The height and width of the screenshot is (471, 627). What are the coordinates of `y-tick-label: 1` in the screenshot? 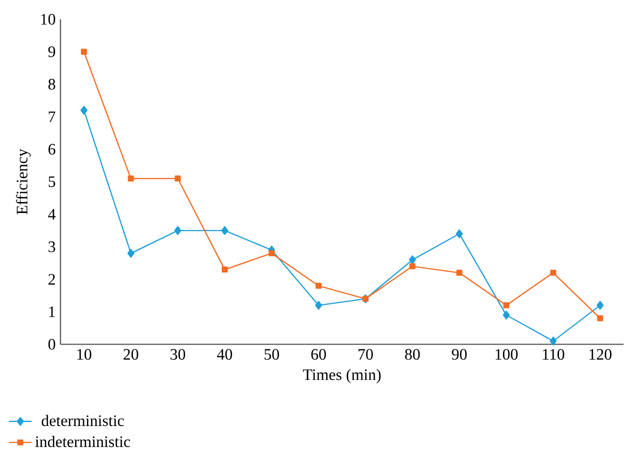 It's located at (52, 312).